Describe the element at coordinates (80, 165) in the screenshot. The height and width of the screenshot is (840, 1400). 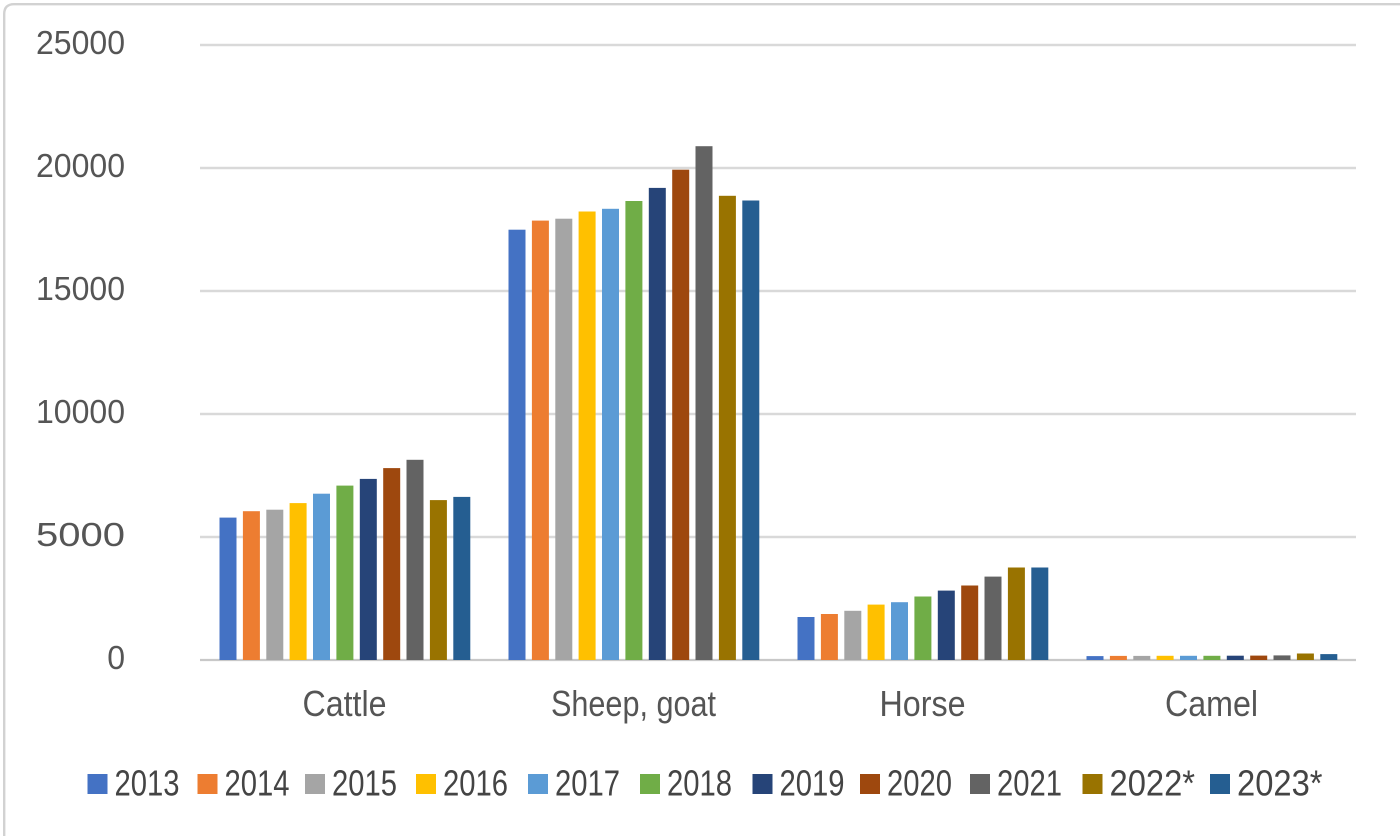
I see `svg-text: 20000` at that location.